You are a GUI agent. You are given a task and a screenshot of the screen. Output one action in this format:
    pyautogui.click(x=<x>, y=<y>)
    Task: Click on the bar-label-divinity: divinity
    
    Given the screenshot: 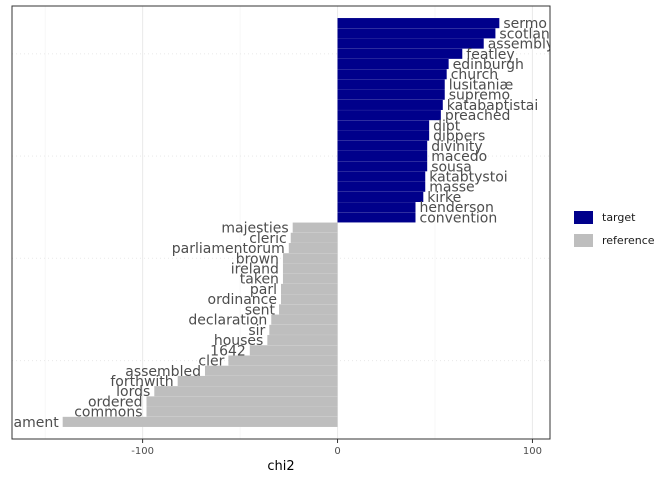 What is the action you would take?
    pyautogui.click(x=457, y=147)
    